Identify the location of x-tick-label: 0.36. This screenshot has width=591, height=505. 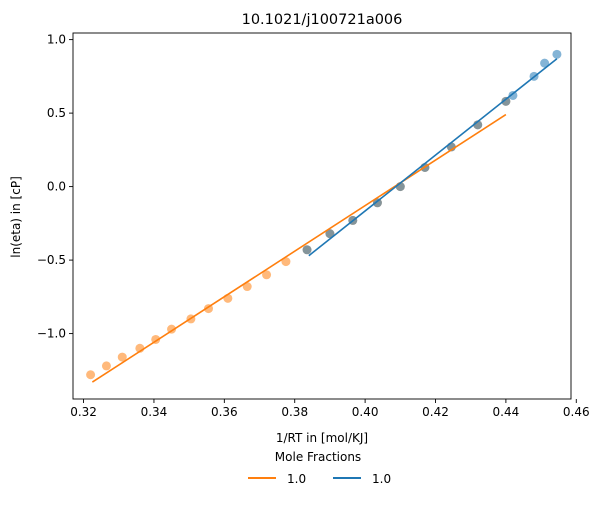
(224, 412).